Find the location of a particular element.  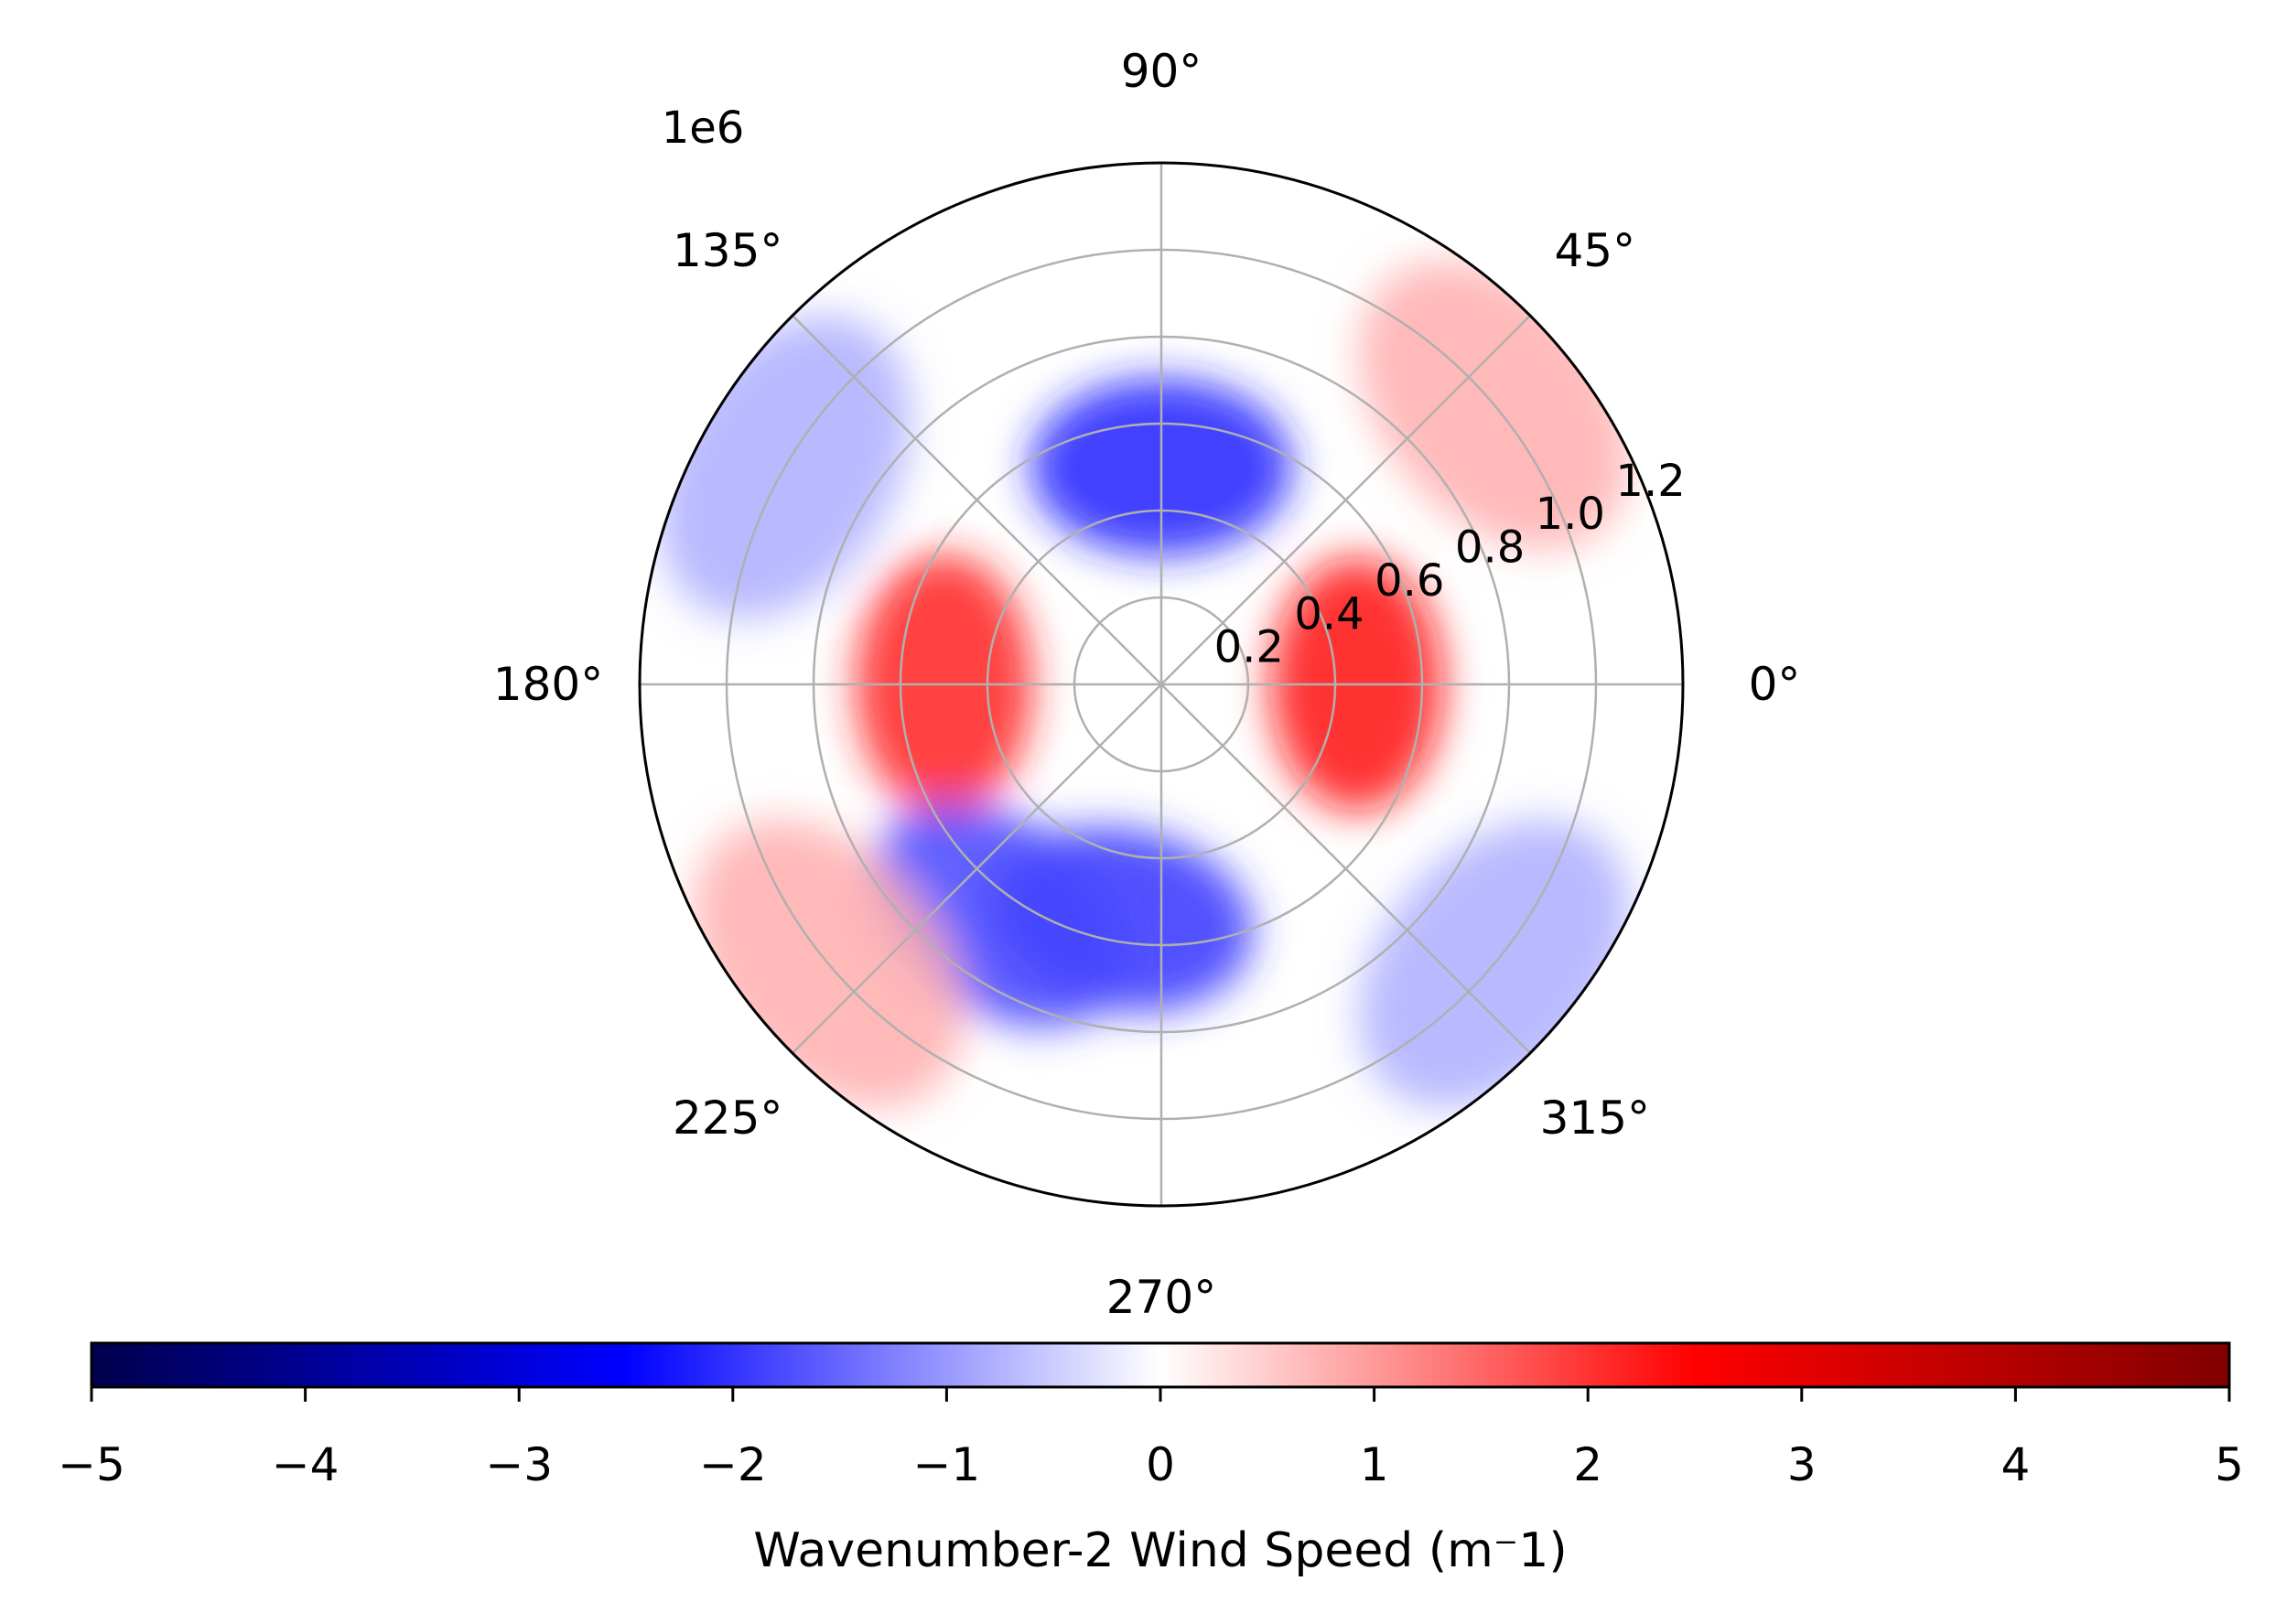

angular-tick-label-1: 45° is located at coordinates (1594, 250).